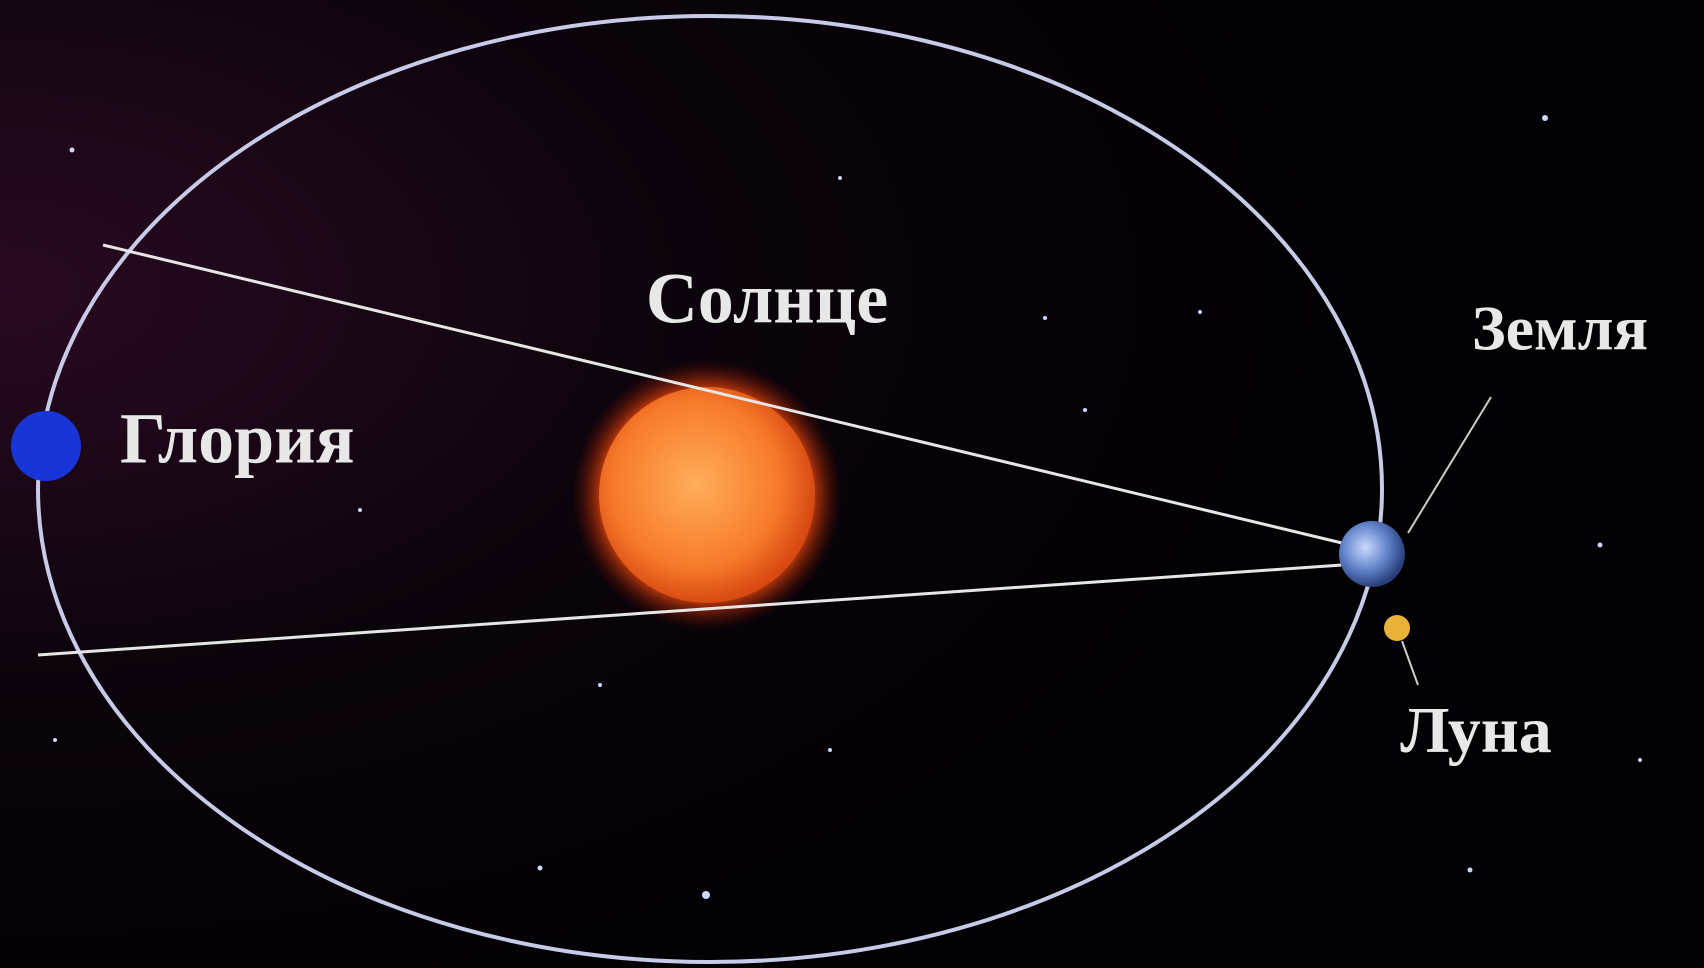 The width and height of the screenshot is (1704, 968). I want to click on sun-label: Солнце, so click(767, 299).